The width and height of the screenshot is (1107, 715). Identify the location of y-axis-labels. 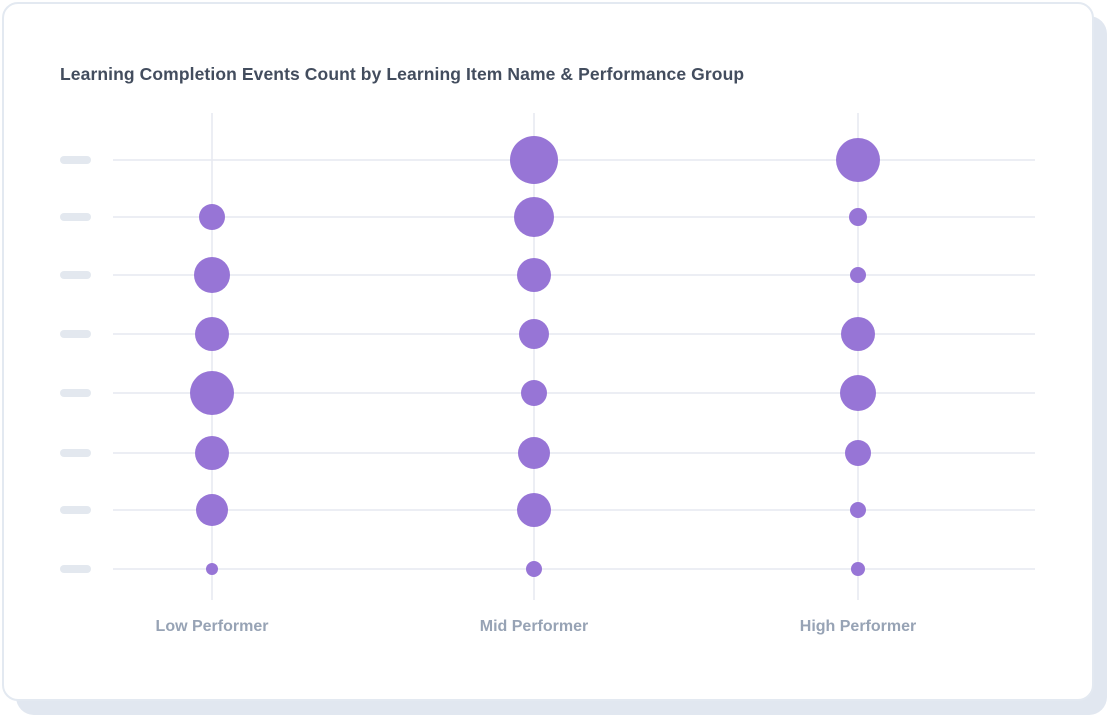
(75, 364).